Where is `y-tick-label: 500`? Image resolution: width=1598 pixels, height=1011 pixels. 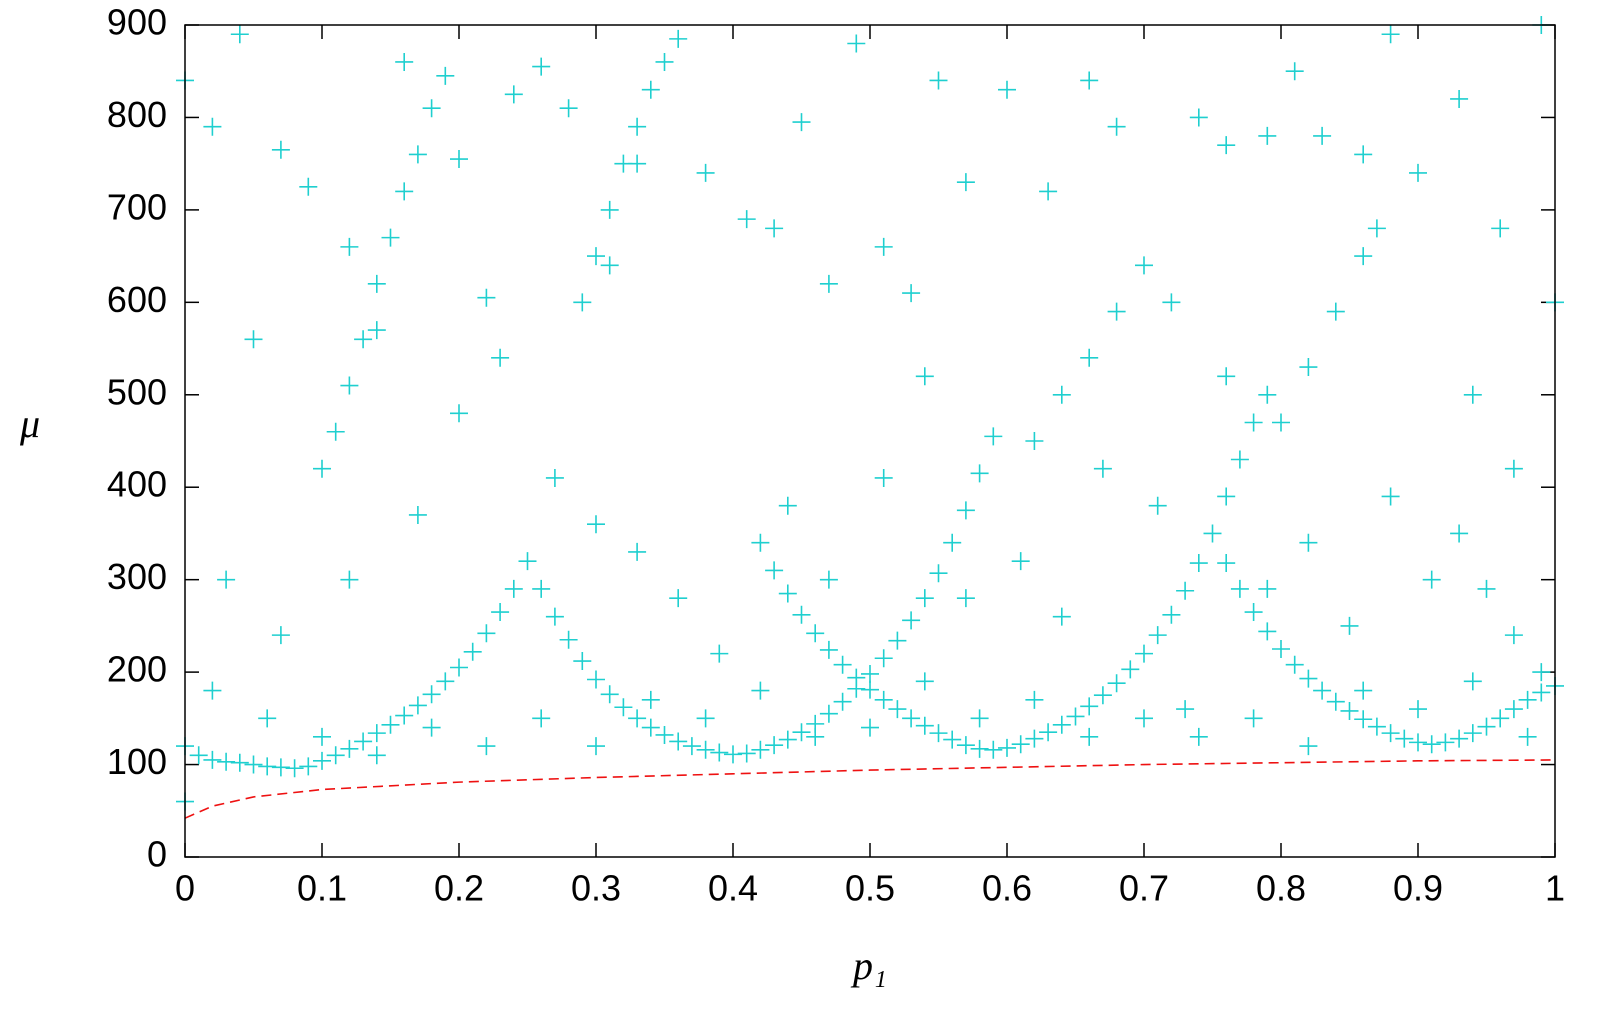
y-tick-label: 500 is located at coordinates (137, 391).